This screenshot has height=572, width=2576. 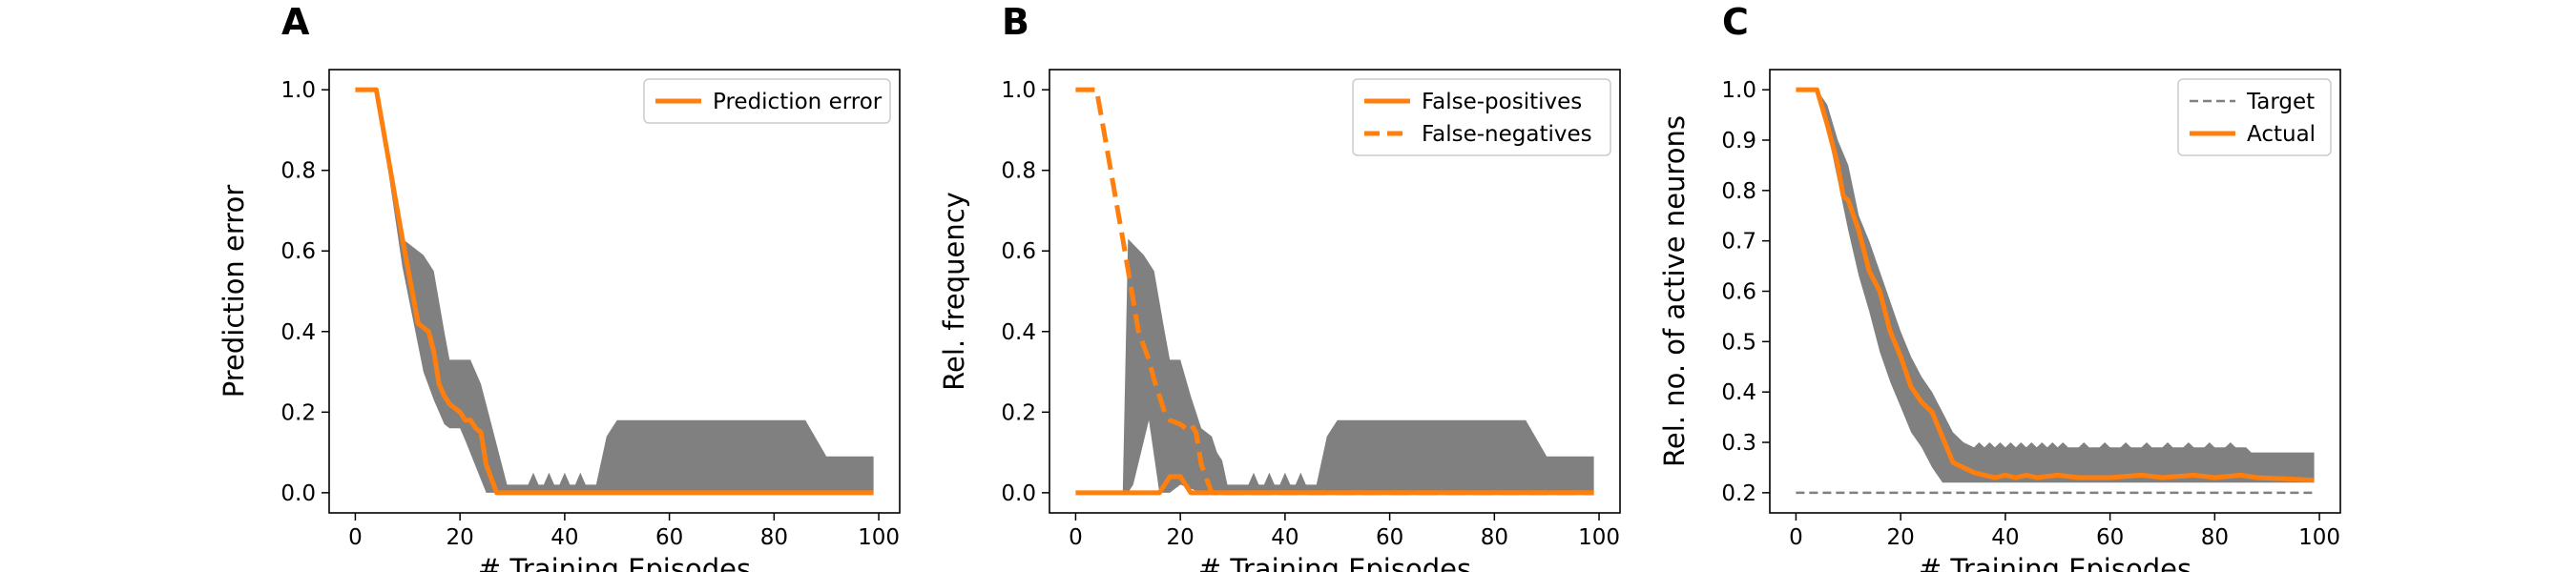 I want to click on y-tick-label: 0.9, so click(x=1738, y=141).